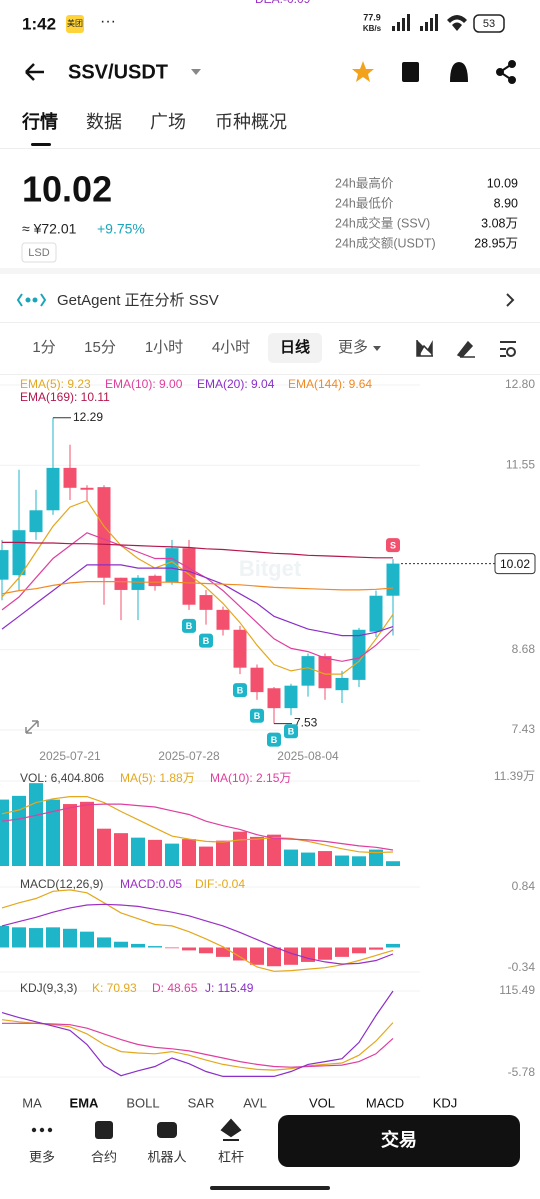 This screenshot has width=540, height=1199. What do you see at coordinates (522, 967) in the screenshot?
I see `y-tick-label: -0.34` at bounding box center [522, 967].